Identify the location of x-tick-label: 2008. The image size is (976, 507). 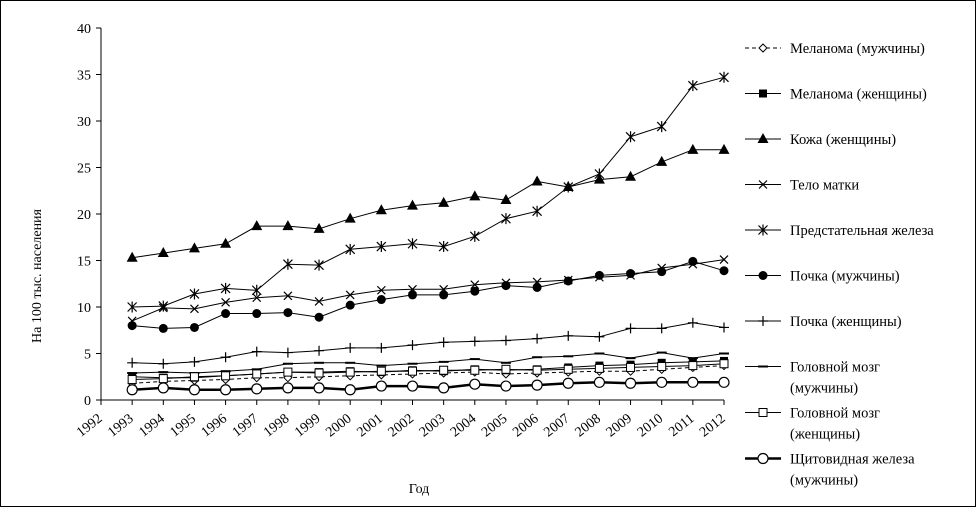
(588, 425).